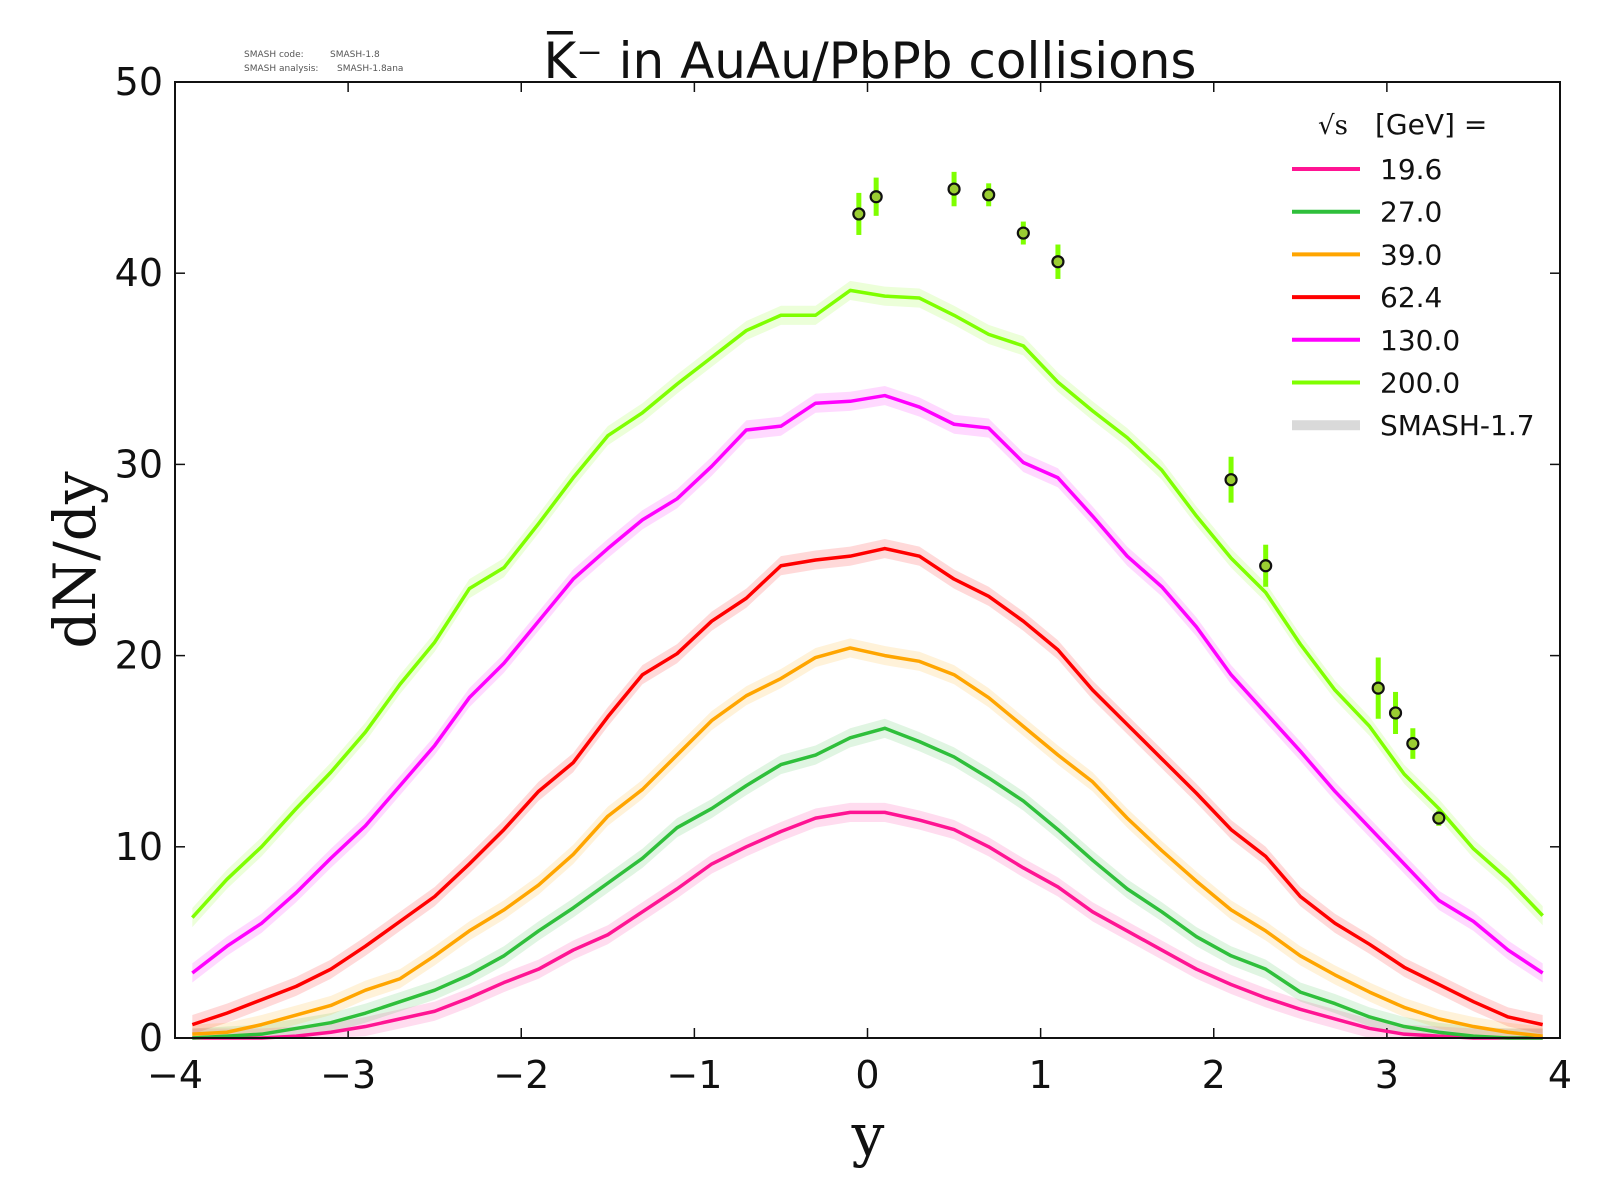  I want to click on y-tick-label: 10, so click(139, 847).